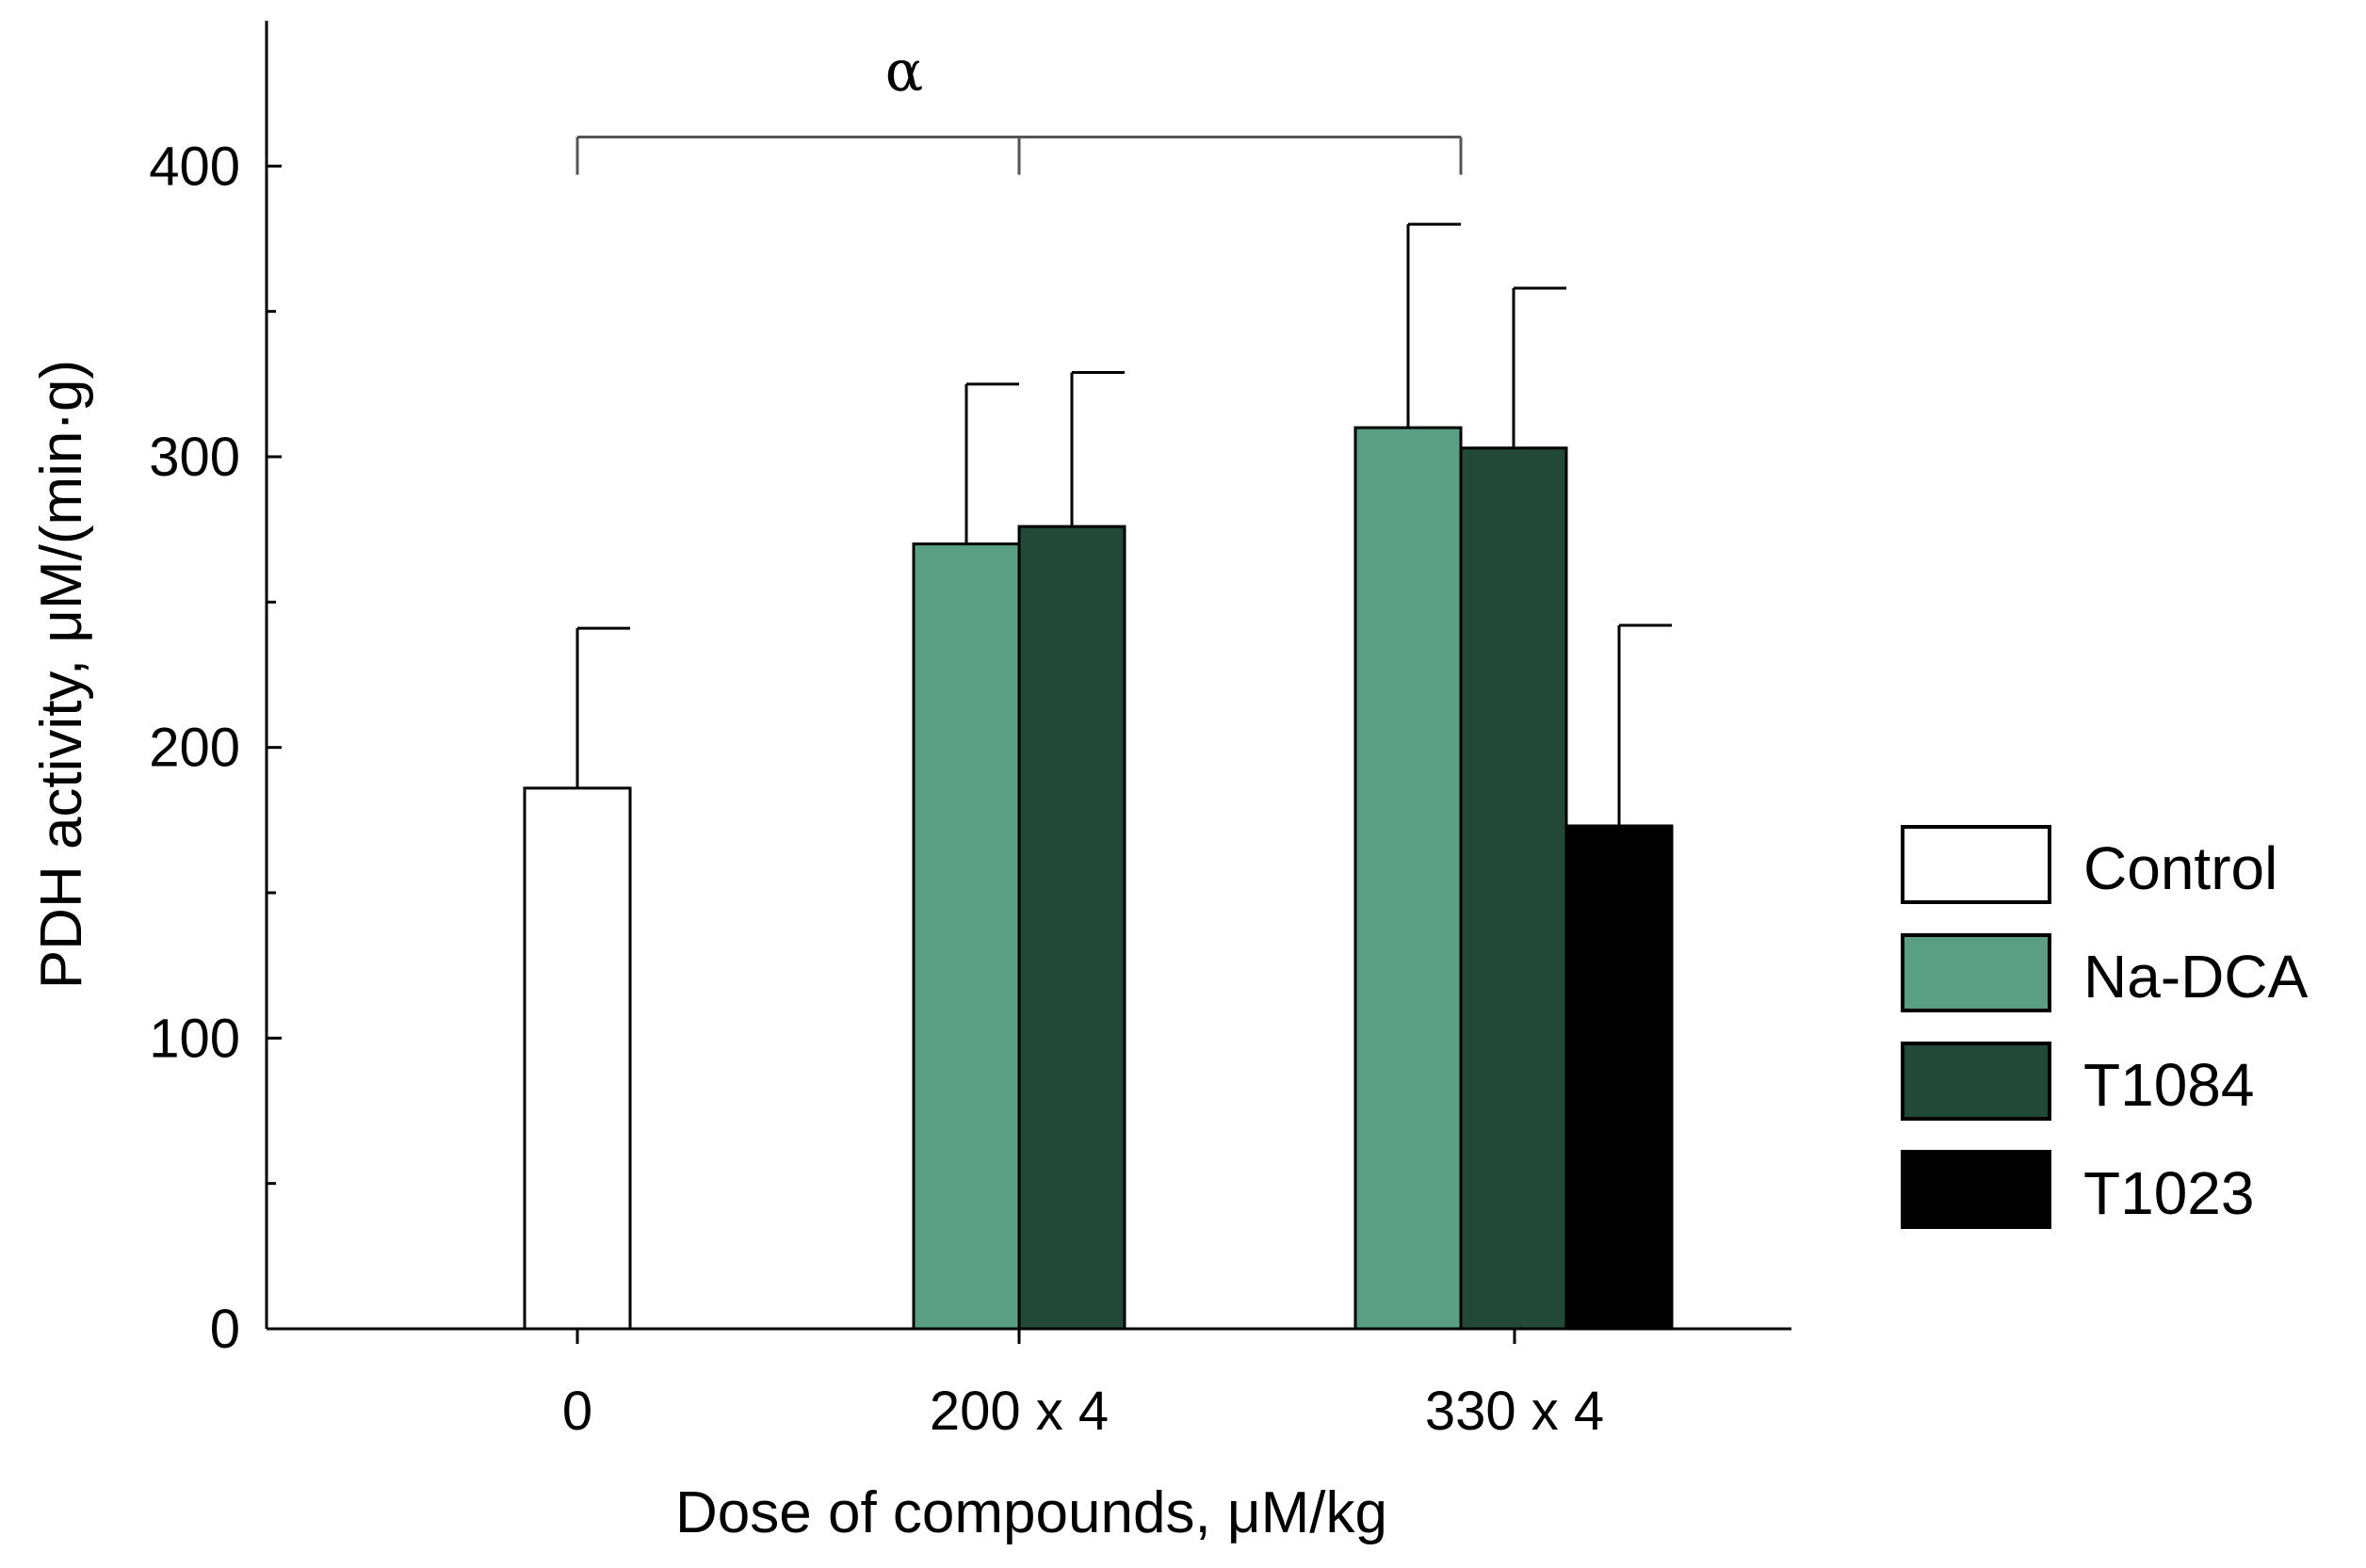  Describe the element at coordinates (194, 166) in the screenshot. I see `y-tick-label: 400` at that location.